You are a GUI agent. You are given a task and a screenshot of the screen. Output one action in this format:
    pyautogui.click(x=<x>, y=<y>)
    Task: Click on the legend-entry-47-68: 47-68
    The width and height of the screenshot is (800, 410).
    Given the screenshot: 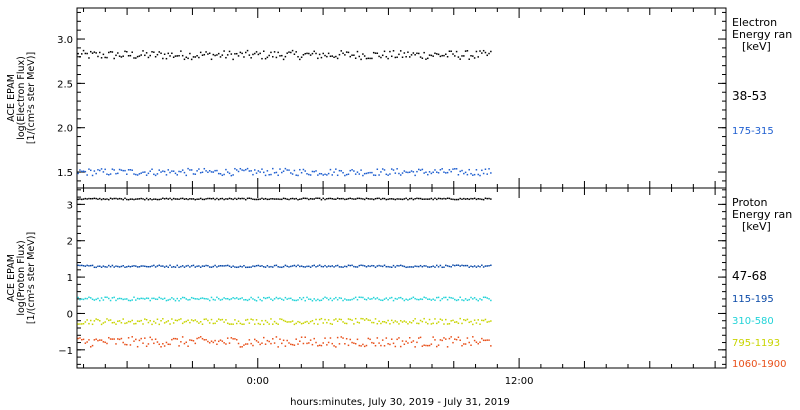 What is the action you would take?
    pyautogui.click(x=749, y=276)
    